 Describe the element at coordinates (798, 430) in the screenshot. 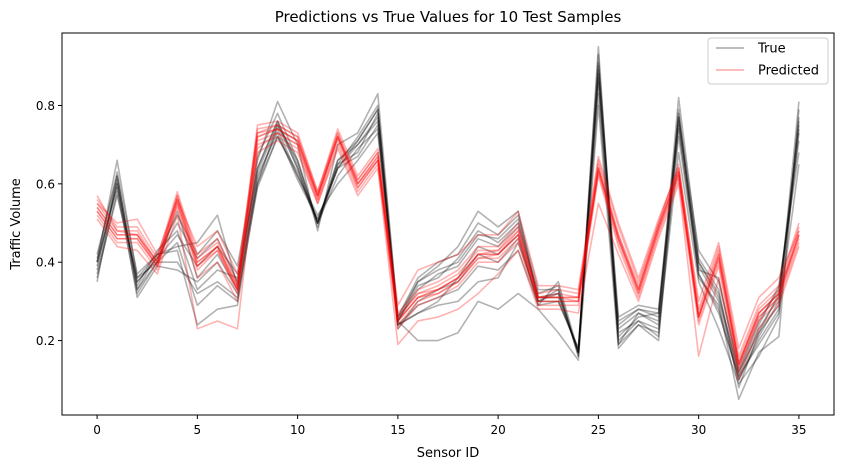

I see `x-tick-label: 35` at that location.